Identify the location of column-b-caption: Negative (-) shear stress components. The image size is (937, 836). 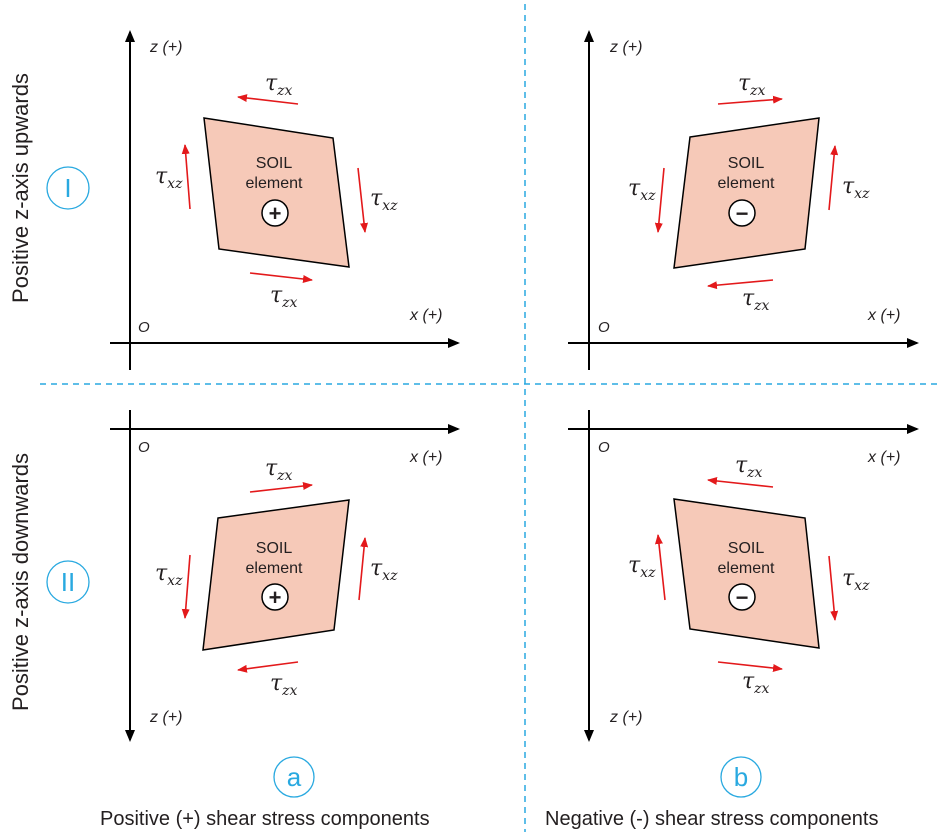
(711, 819).